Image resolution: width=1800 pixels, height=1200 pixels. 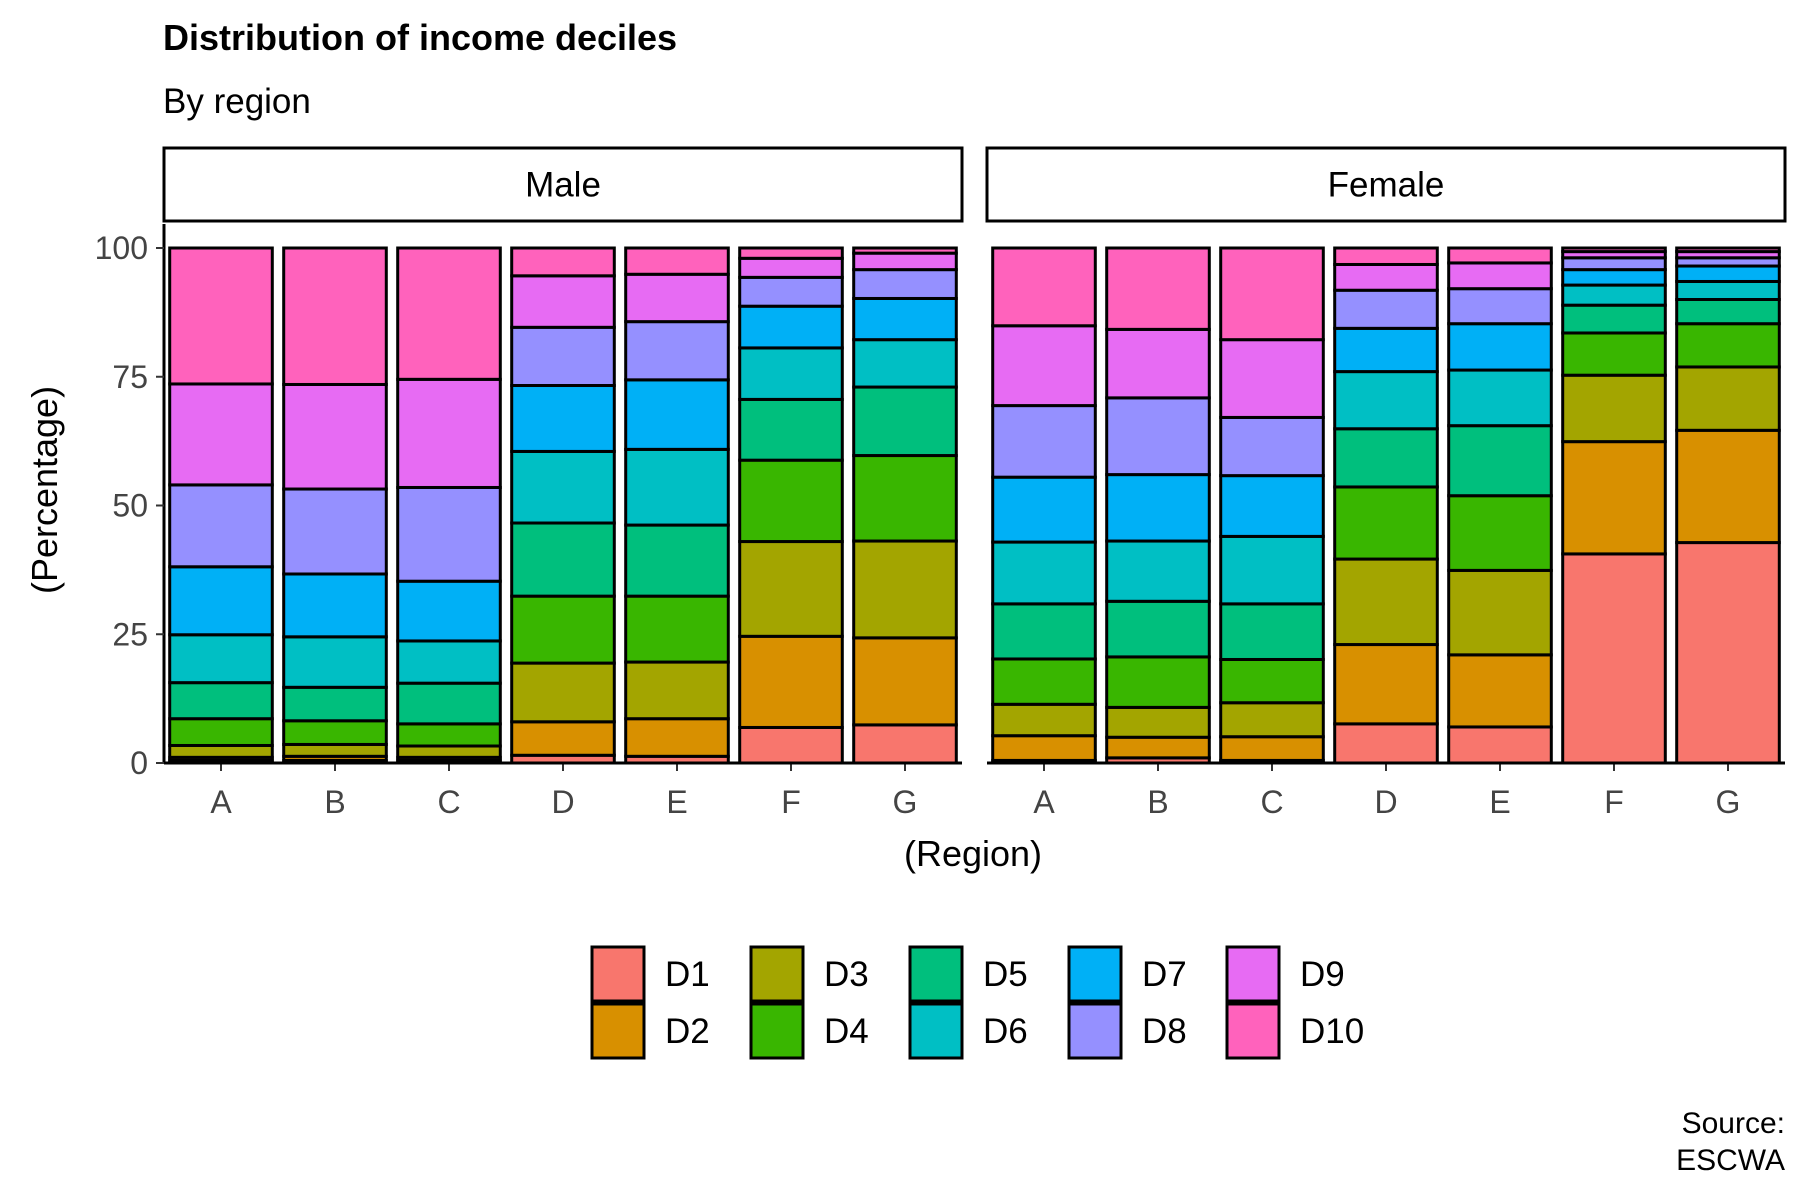 I want to click on y-tick-label: 0, so click(x=139, y=763).